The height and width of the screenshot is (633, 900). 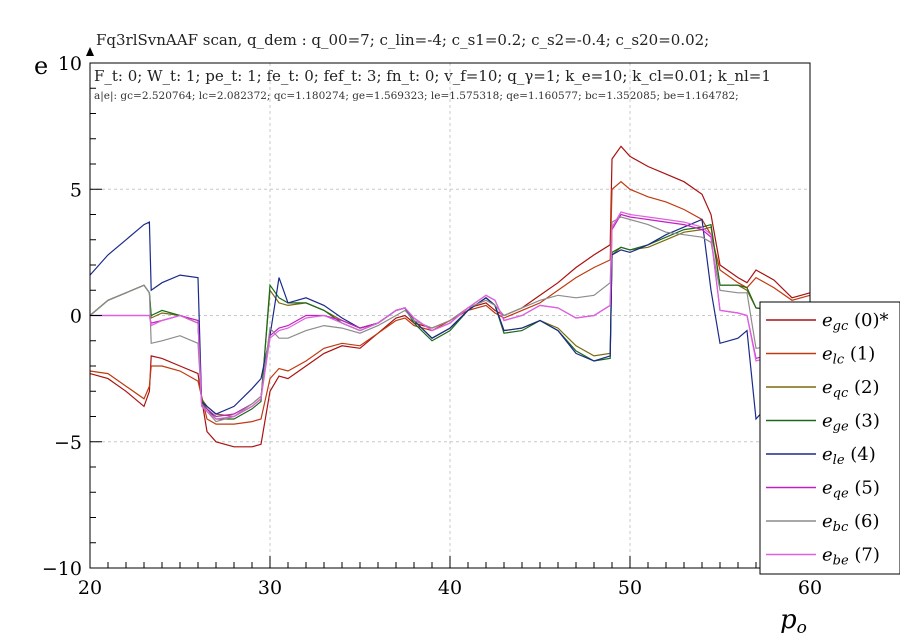 What do you see at coordinates (90, 588) in the screenshot?
I see `x-tick-label: 20` at bounding box center [90, 588].